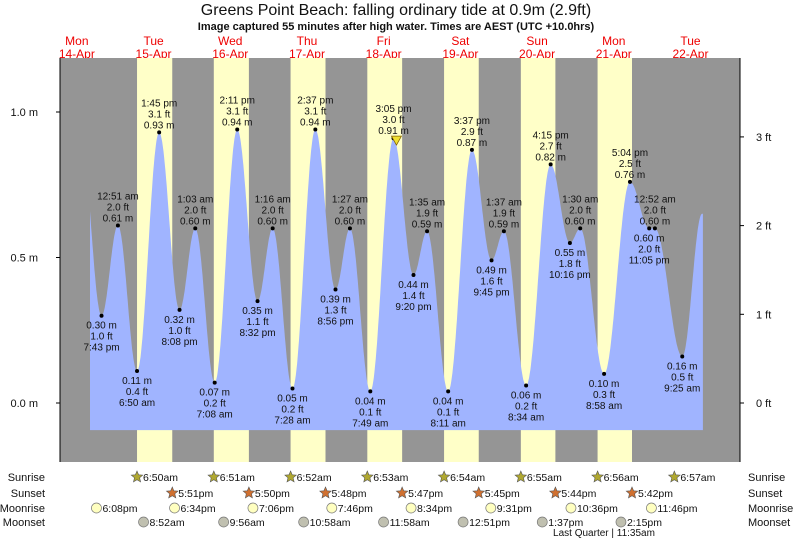 The image size is (793, 539). What do you see at coordinates (24, 404) in the screenshot?
I see `left-tick-label: 0.0 m` at bounding box center [24, 404].